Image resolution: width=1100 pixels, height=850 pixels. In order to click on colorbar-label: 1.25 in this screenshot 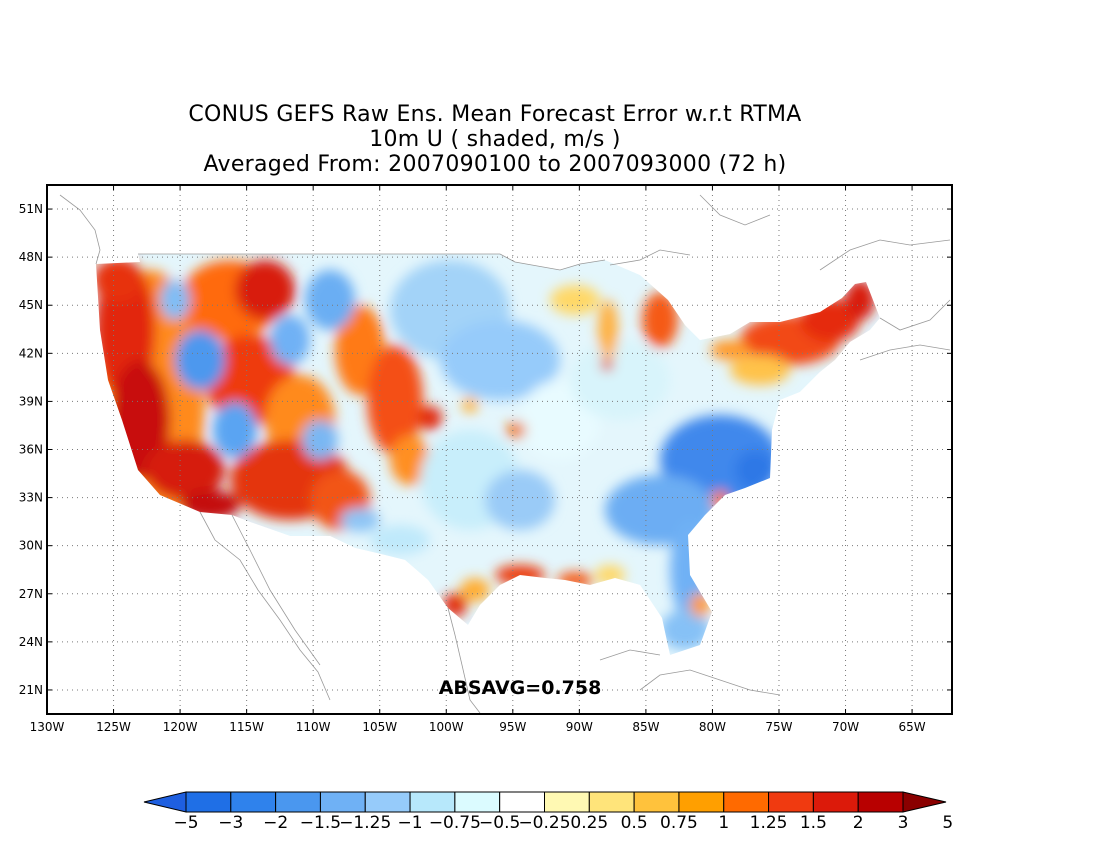, I will do `click(769, 823)`.